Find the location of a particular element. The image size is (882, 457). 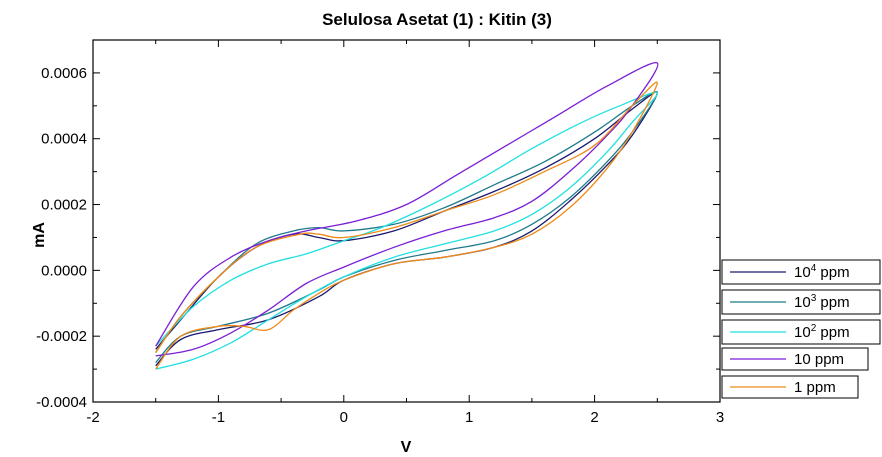

legend-label-exponent: 3 is located at coordinates (814, 298).